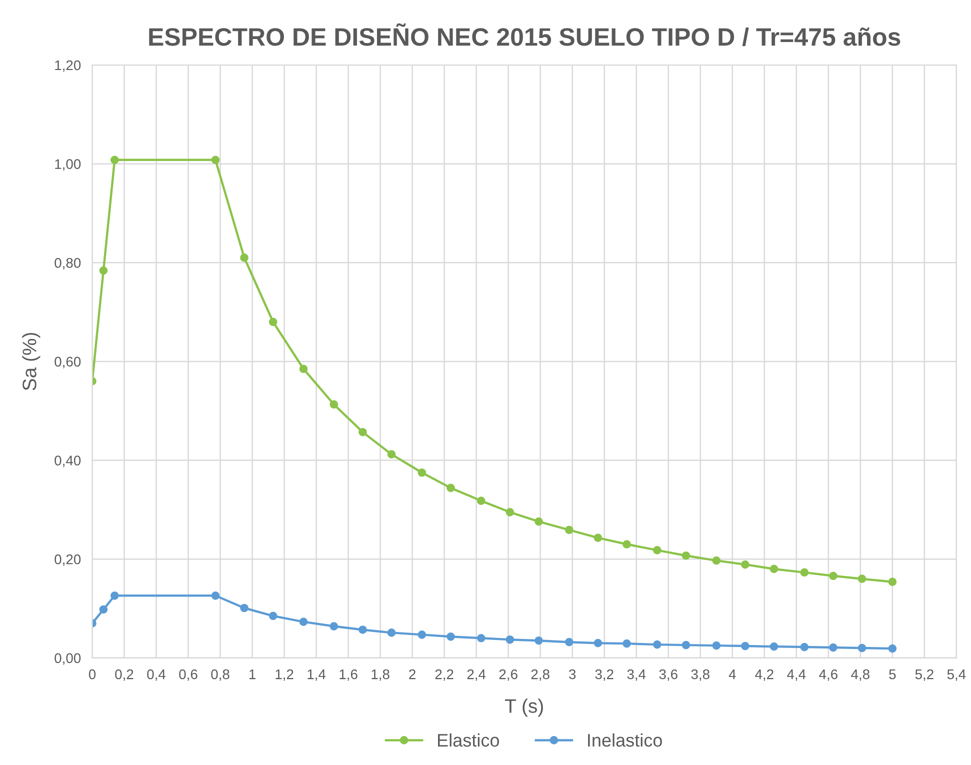 The height and width of the screenshot is (765, 971). Describe the element at coordinates (468, 740) in the screenshot. I see `legend-label: Elastico` at that location.